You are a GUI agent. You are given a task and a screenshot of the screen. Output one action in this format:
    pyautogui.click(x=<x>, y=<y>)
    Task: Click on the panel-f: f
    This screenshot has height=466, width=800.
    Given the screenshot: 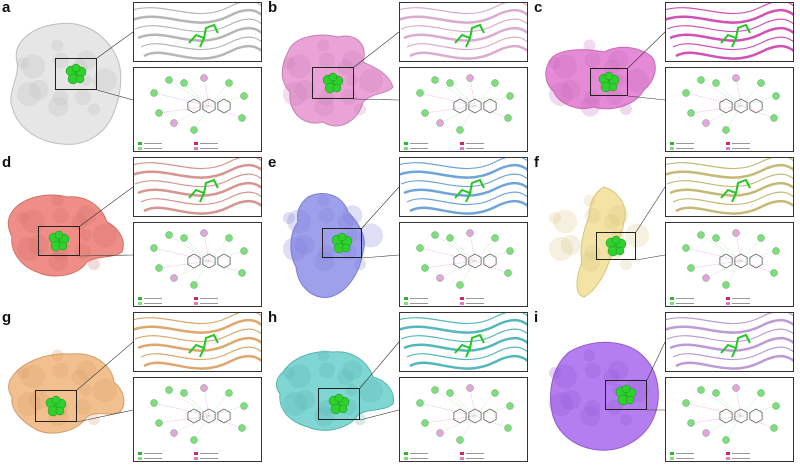 What is the action you would take?
    pyautogui.click(x=665, y=232)
    